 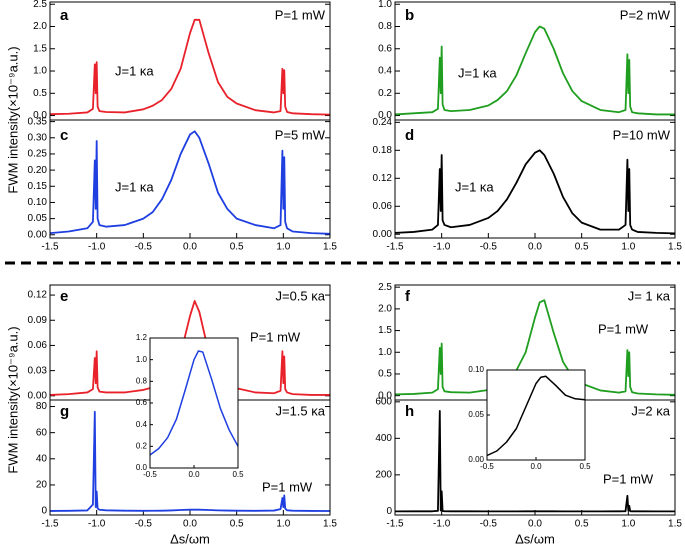 I want to click on y-tick-label: 0.00, so click(x=38, y=395).